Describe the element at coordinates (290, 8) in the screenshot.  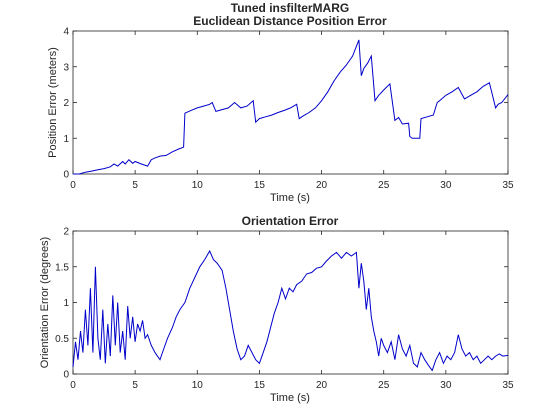
I see `figure-suptitle: Tuned insfilterMARG` at that location.